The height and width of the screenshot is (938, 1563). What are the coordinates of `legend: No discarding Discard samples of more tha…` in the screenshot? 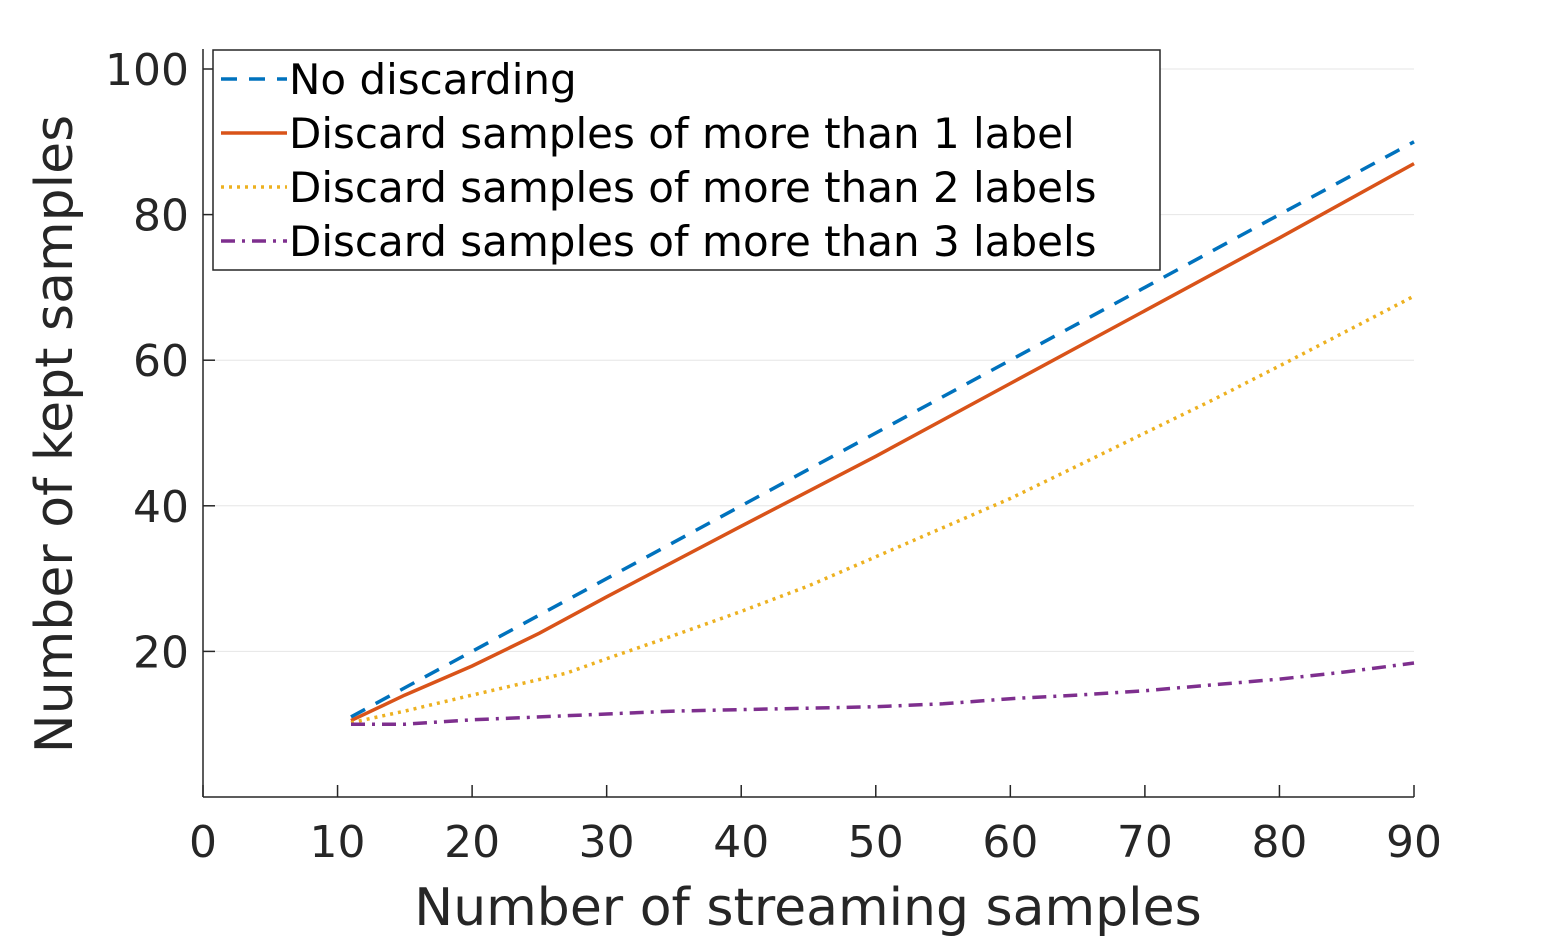 It's located at (686, 160).